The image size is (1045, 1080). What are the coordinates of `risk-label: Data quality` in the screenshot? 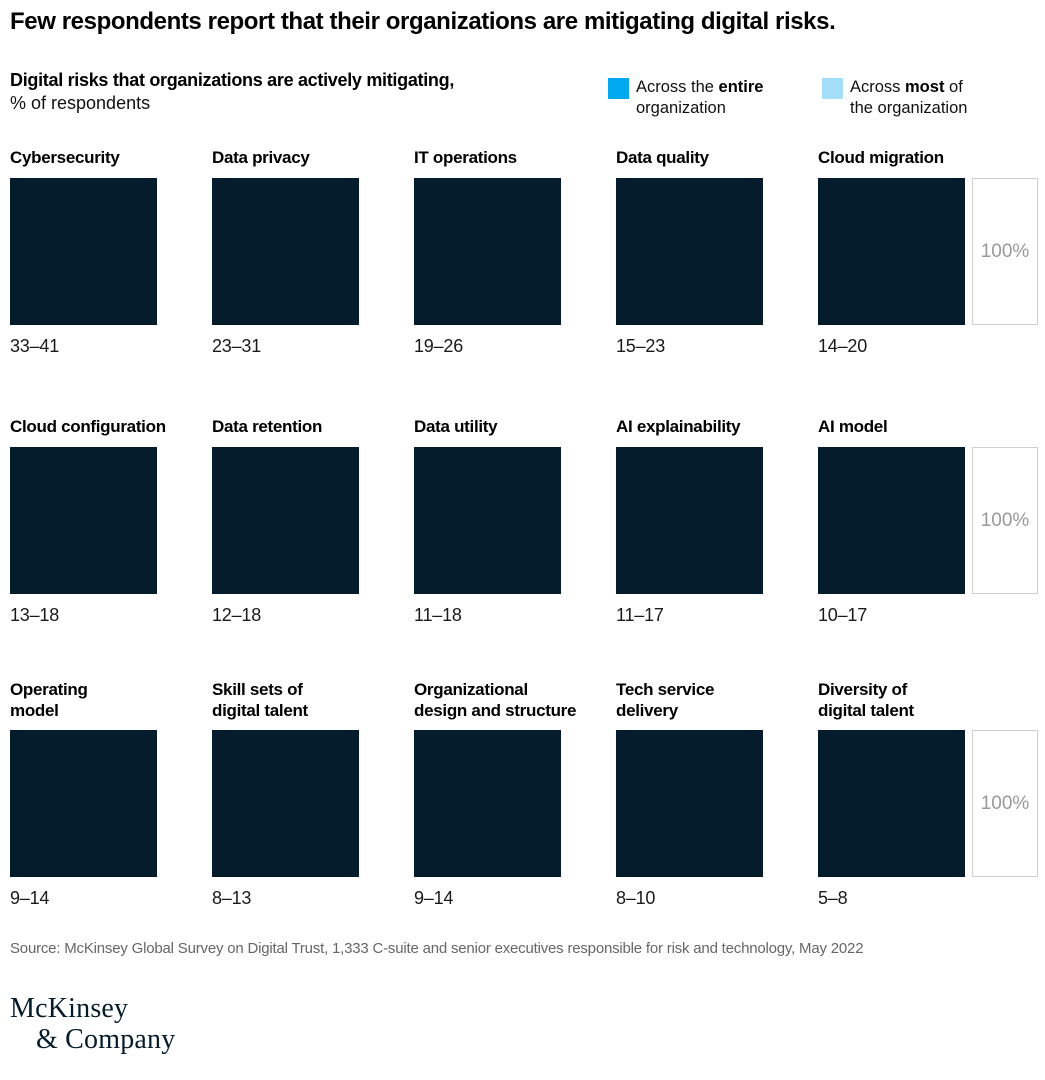 It's located at (662, 158).